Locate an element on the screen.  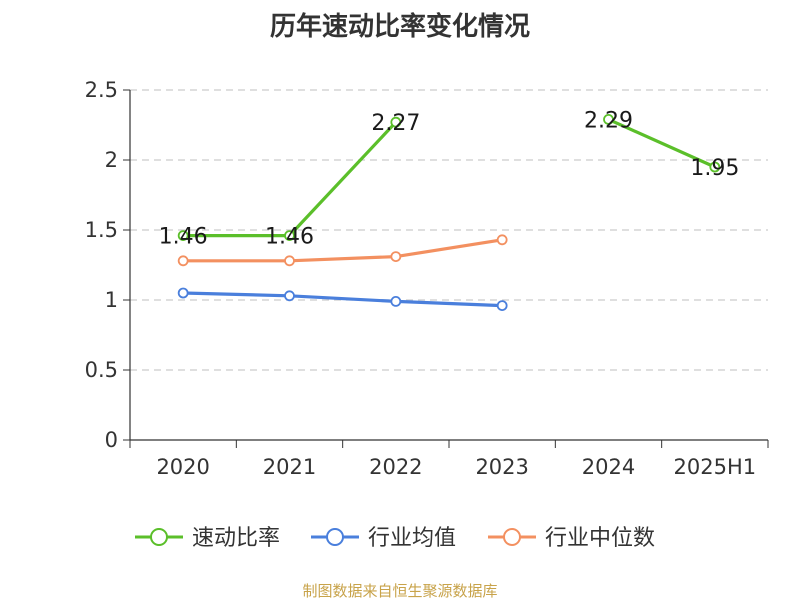
x-tick-label: 2020 is located at coordinates (182, 467).